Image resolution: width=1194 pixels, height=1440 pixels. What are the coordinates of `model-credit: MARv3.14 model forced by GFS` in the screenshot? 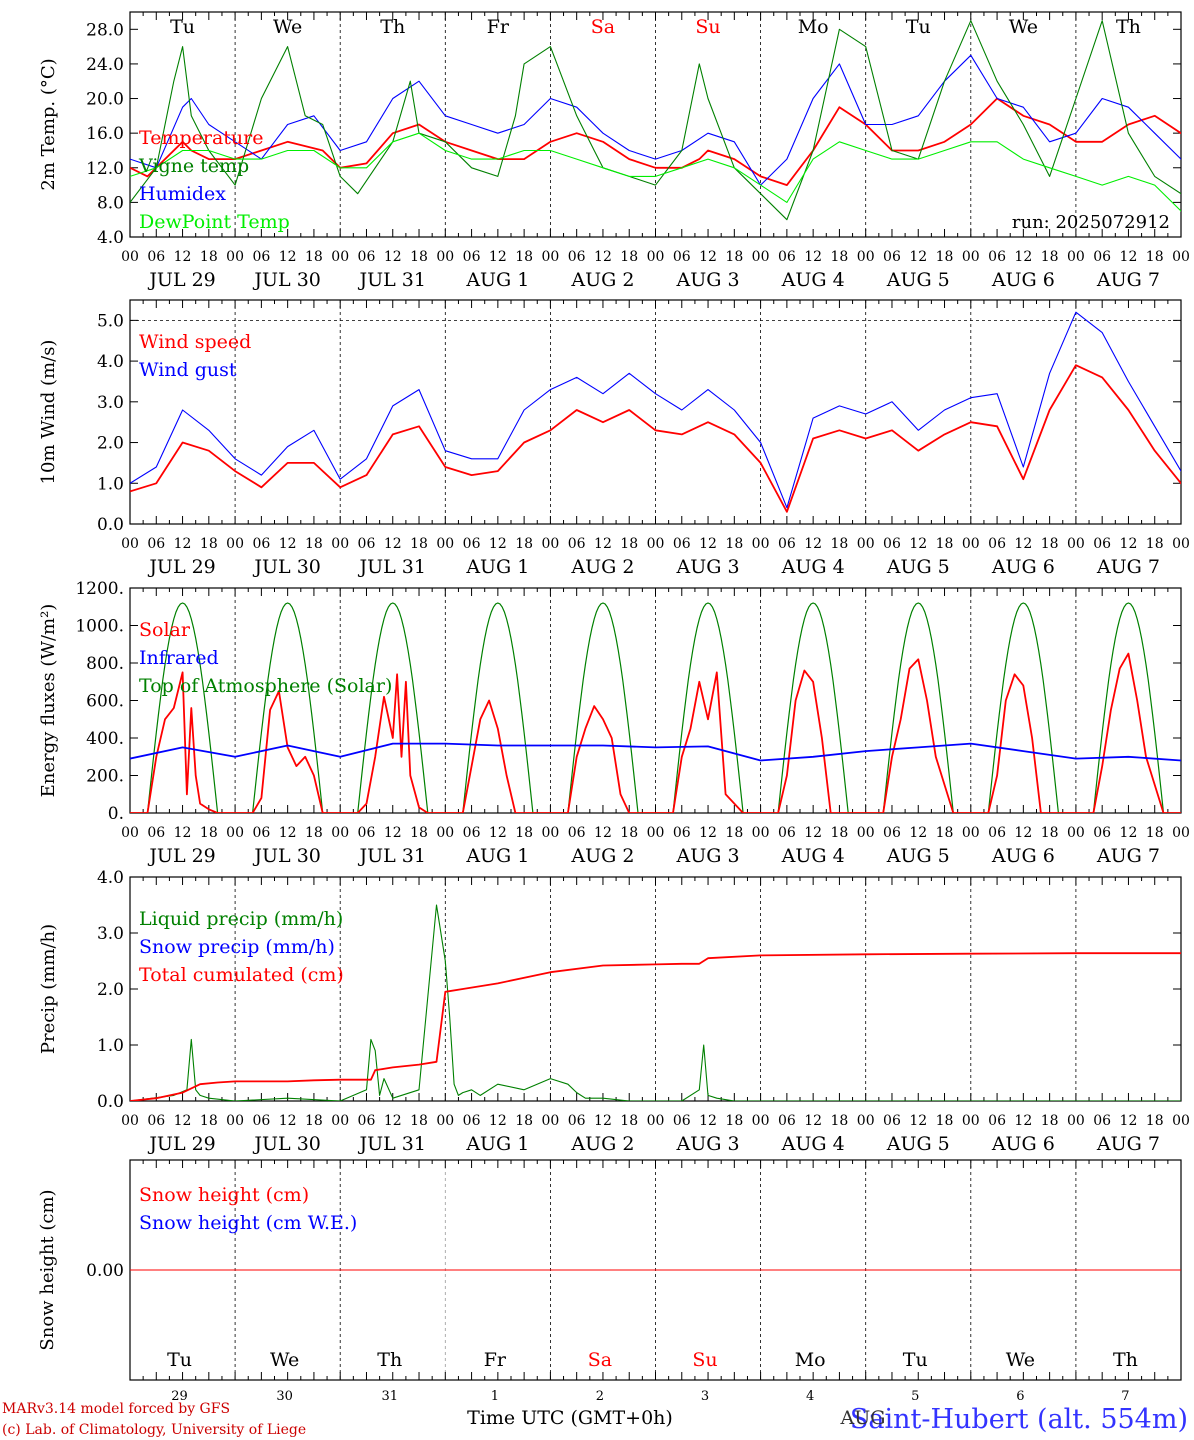 It's located at (116, 1409).